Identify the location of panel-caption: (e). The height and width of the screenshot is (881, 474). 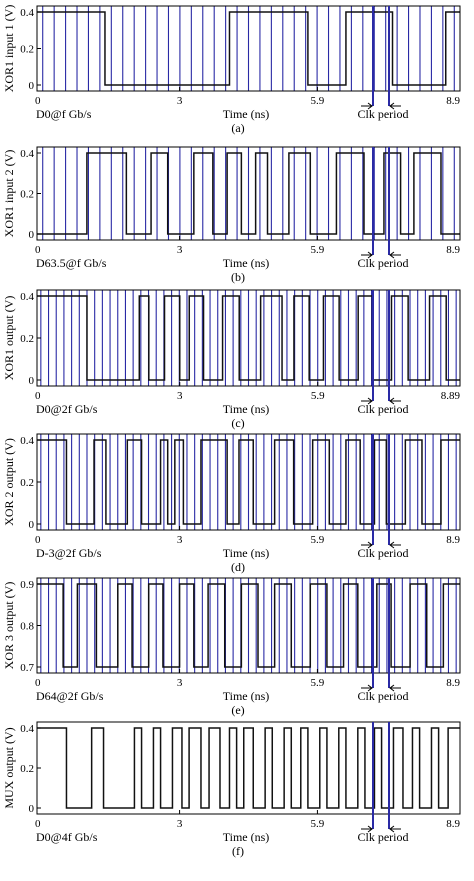
(237, 710).